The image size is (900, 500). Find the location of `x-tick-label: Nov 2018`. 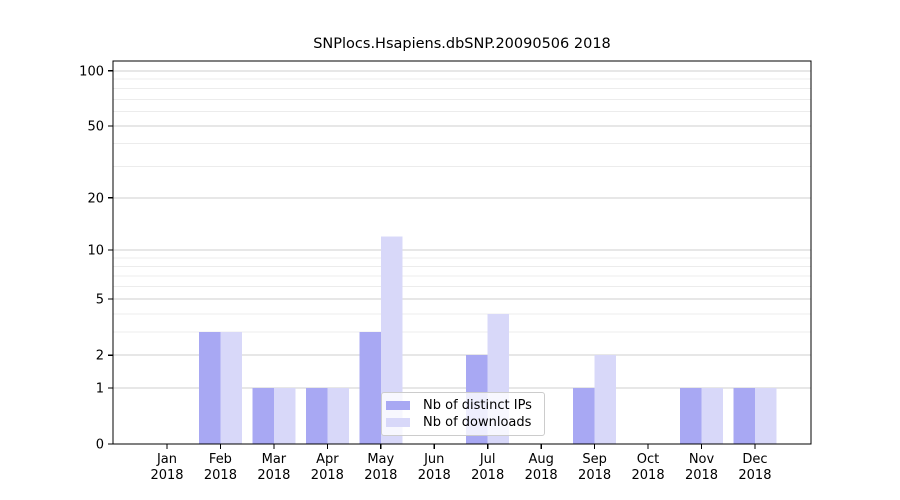

x-tick-label: Nov 2018 is located at coordinates (701, 467).